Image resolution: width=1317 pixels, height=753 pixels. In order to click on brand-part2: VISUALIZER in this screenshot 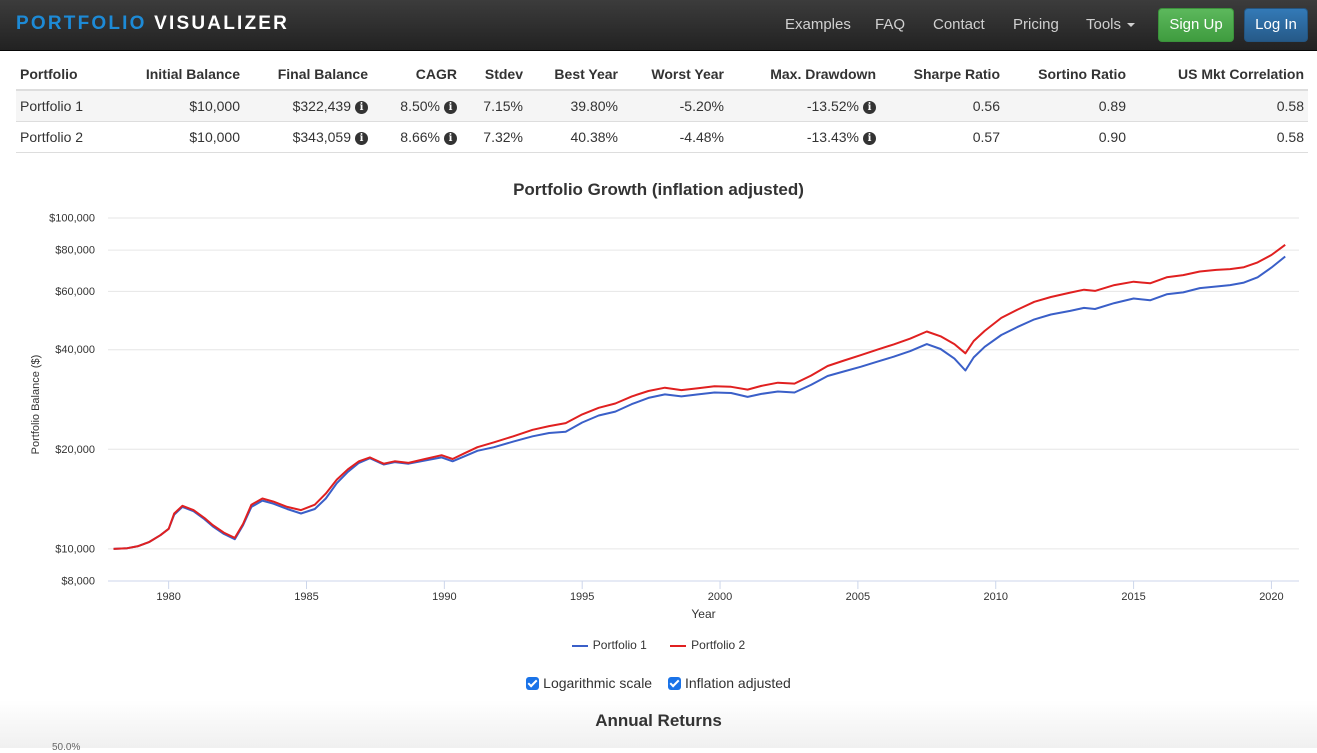, I will do `click(222, 23)`.